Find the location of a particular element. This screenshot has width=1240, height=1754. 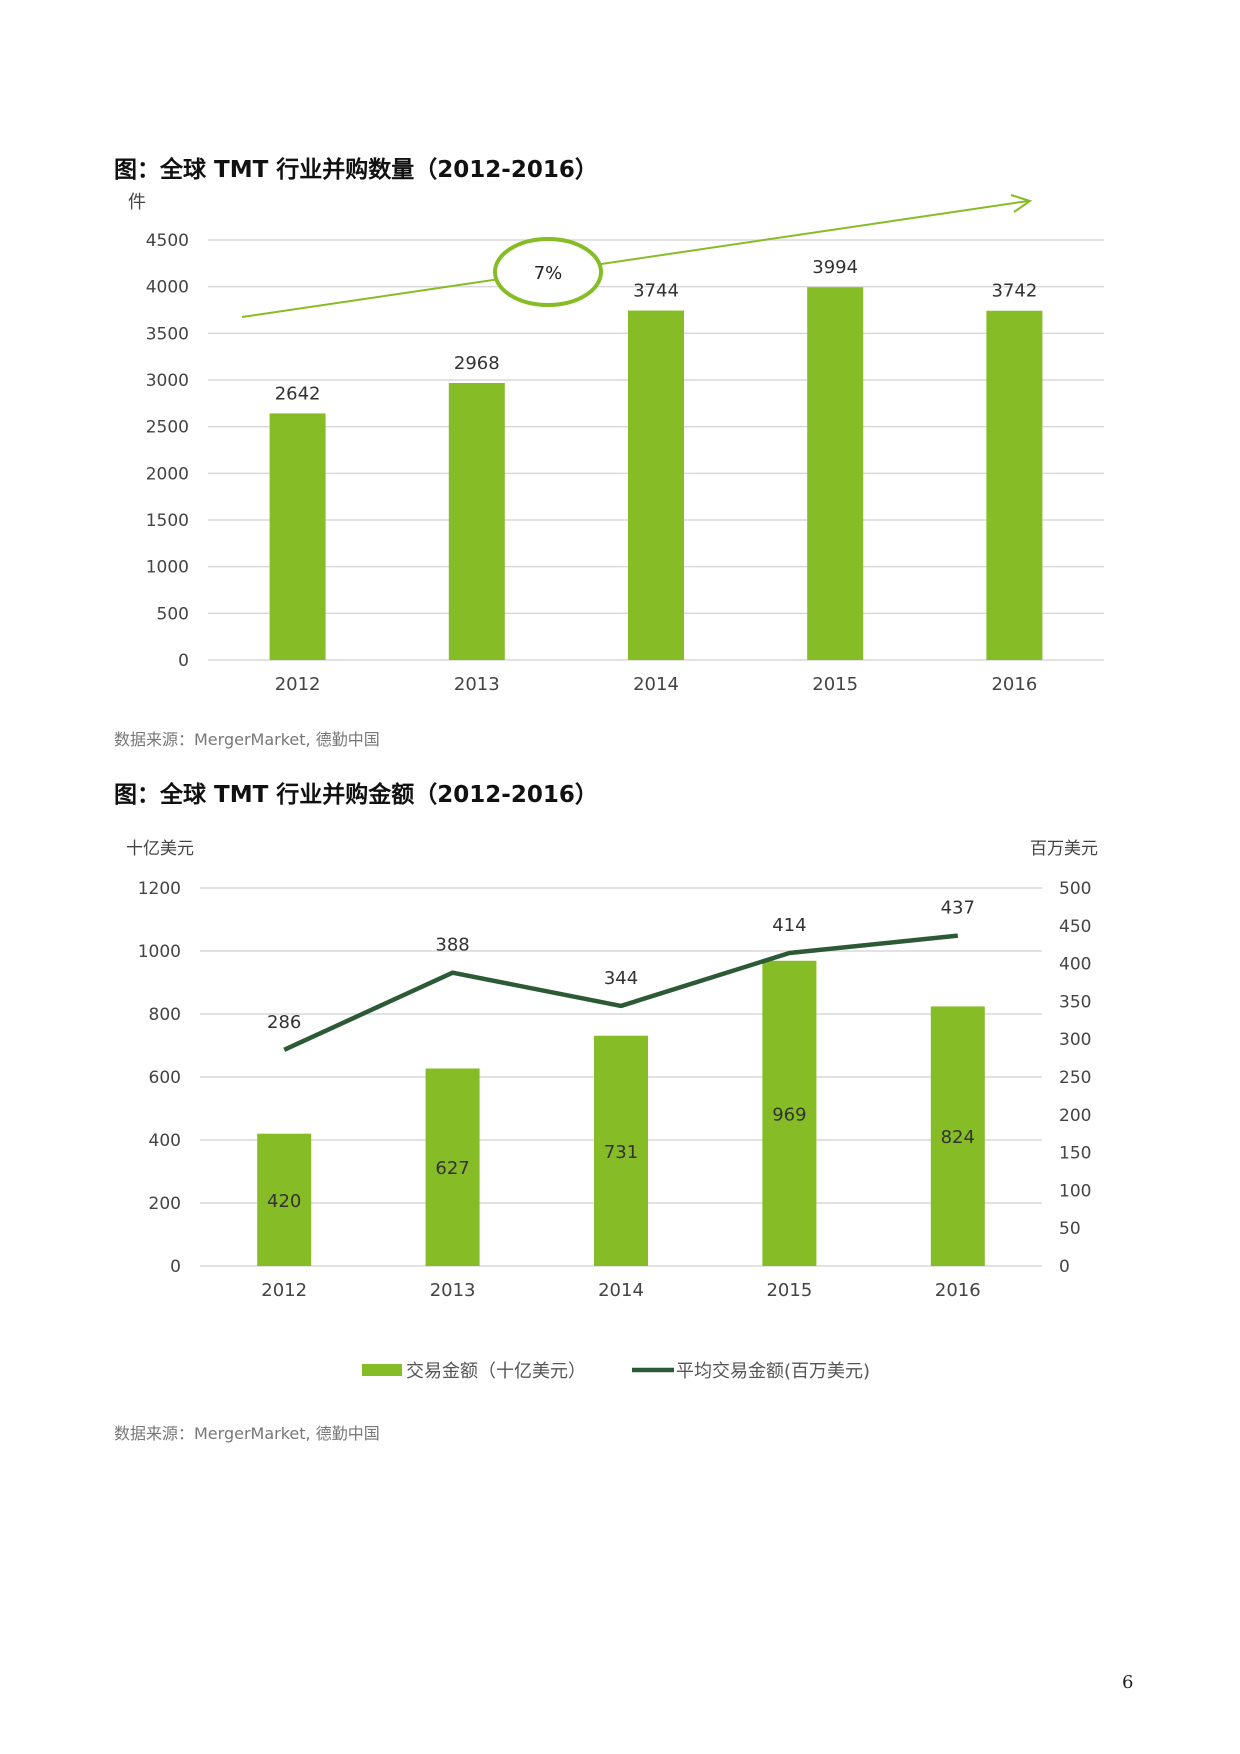

chart2-ytick-left-label: 200 is located at coordinates (165, 1204).